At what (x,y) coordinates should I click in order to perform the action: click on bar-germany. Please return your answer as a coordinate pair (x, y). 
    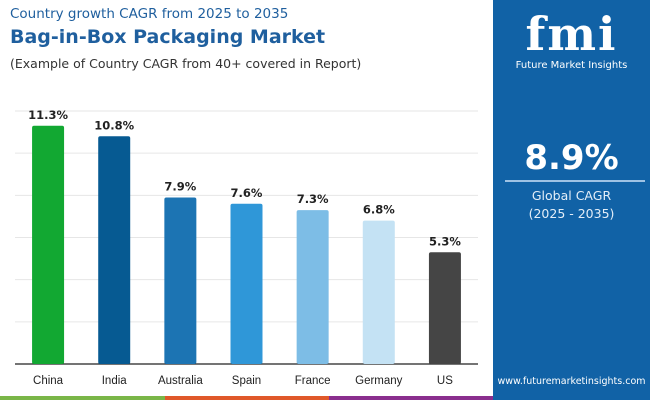
    Looking at the image, I should click on (378, 292).